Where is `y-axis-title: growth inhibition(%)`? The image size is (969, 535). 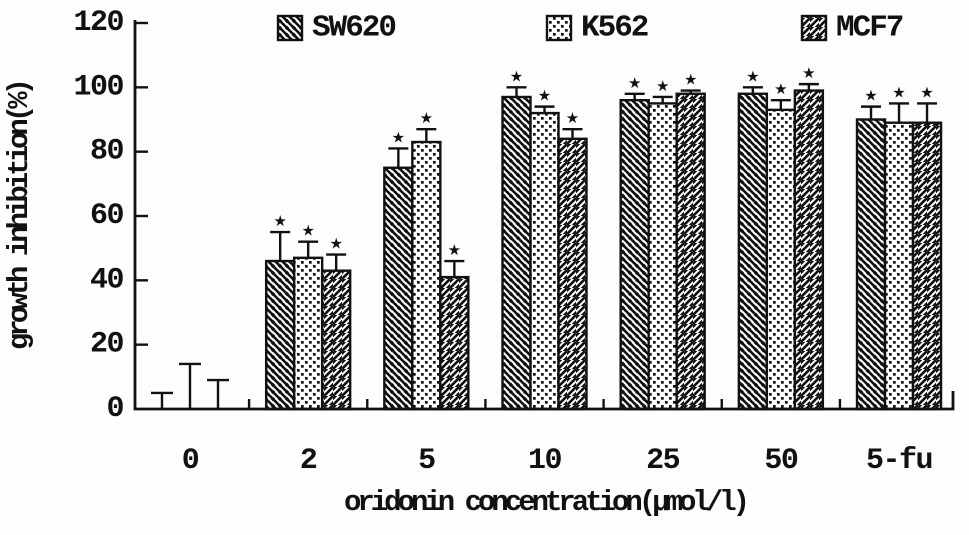
y-axis-title: growth inhibition(%) is located at coordinates (19, 216).